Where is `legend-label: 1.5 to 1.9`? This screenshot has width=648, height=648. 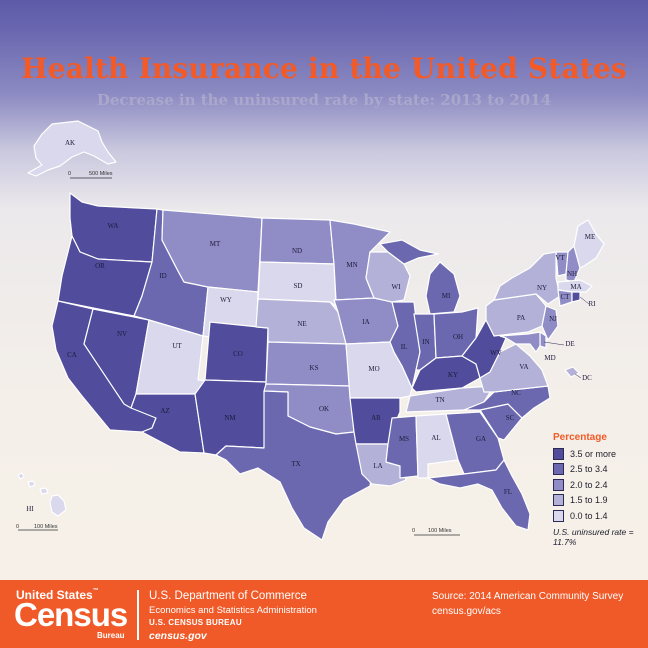
legend-label: 1.5 to 1.9 is located at coordinates (589, 500).